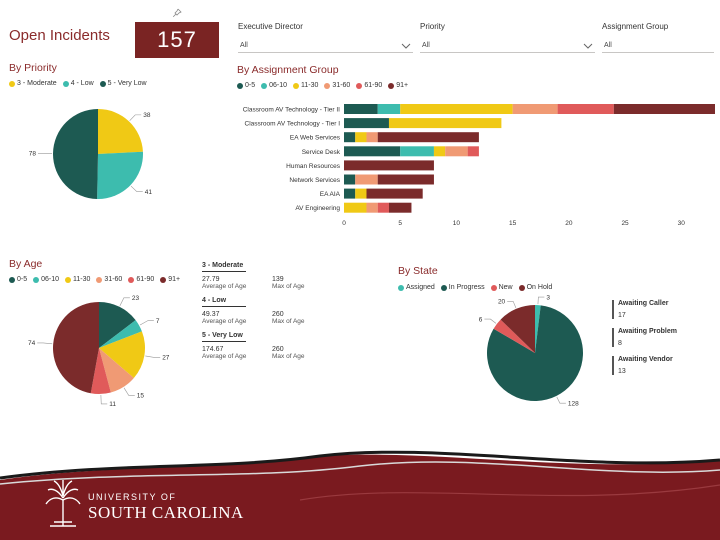 This screenshot has width=720, height=540. Describe the element at coordinates (213, 349) in the screenshot. I see `stat-avg-value: 174.67` at that location.